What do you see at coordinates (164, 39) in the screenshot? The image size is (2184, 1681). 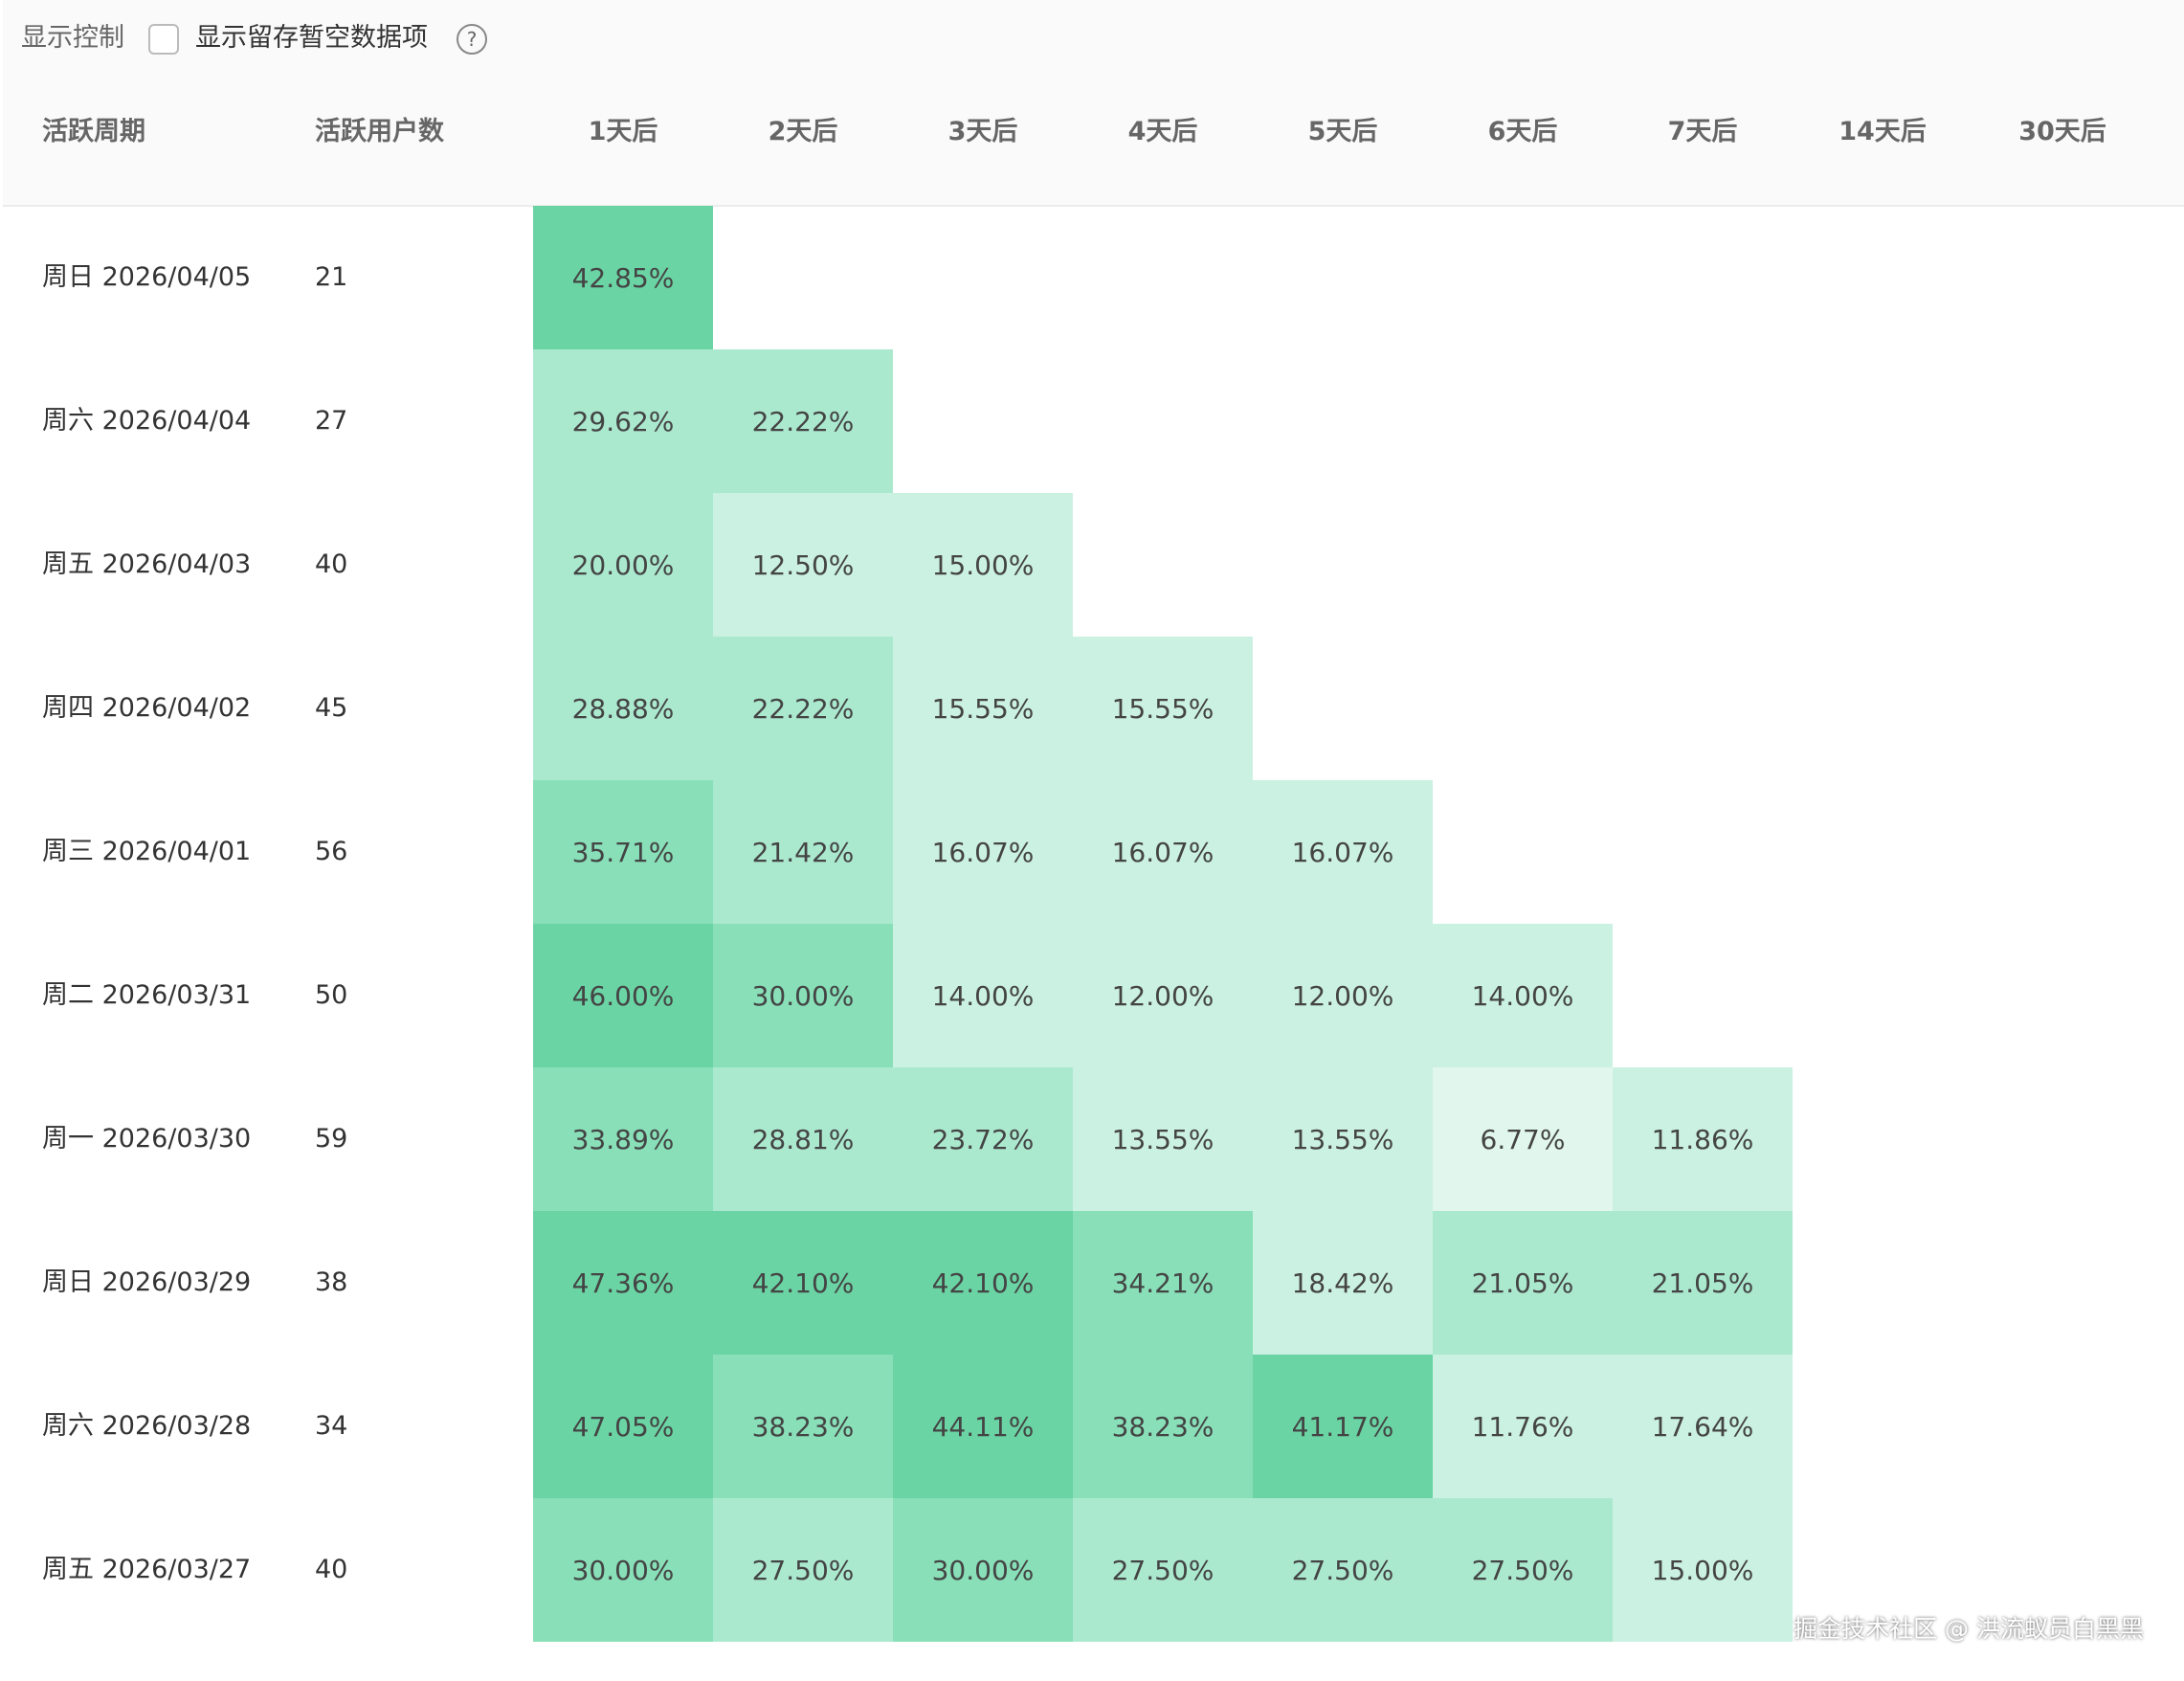 I see `checkbox` at bounding box center [164, 39].